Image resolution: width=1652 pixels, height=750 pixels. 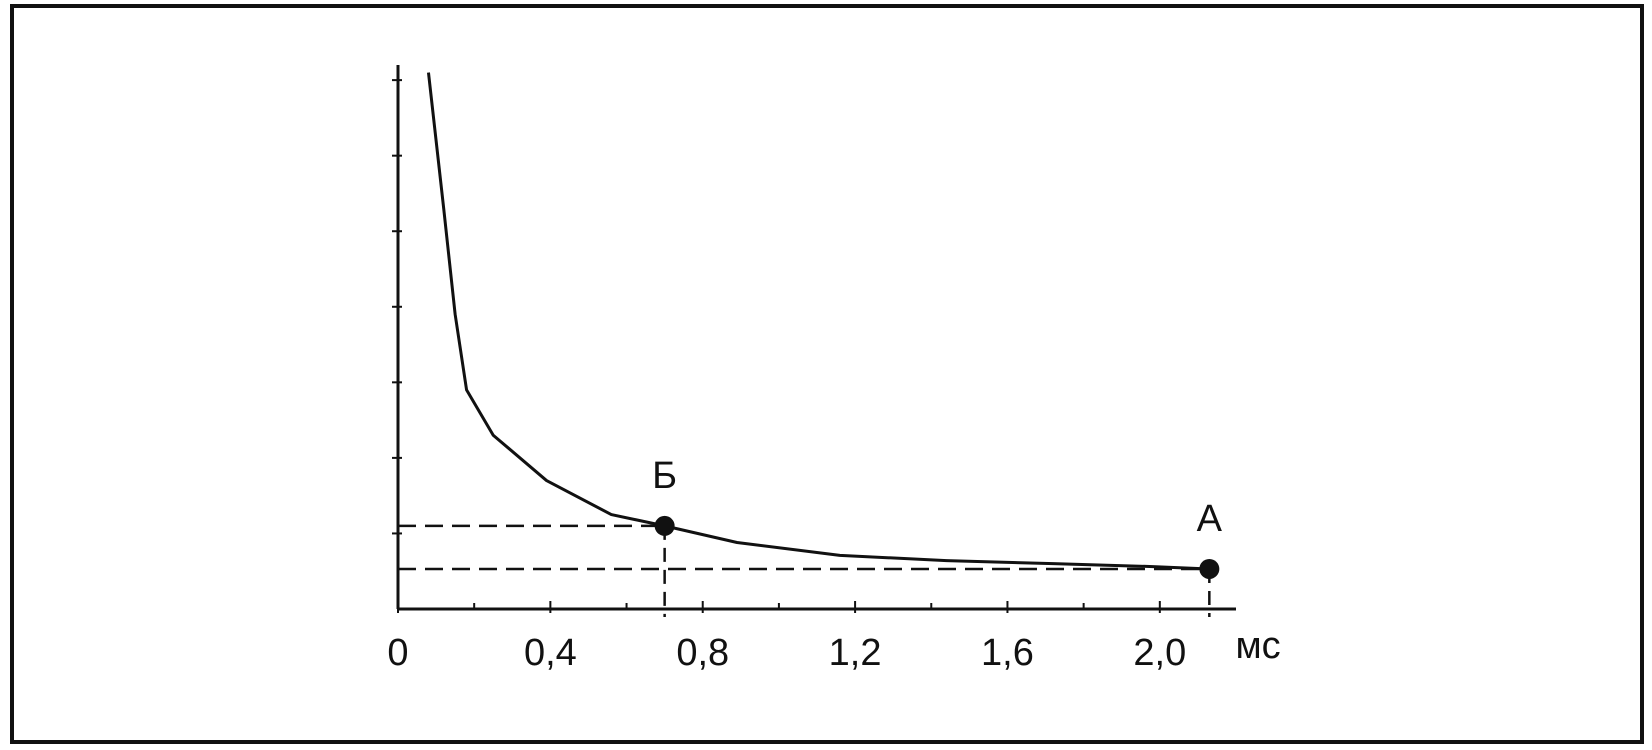 What do you see at coordinates (1159, 653) in the screenshot?
I see `x-tick-label: 2,0` at bounding box center [1159, 653].